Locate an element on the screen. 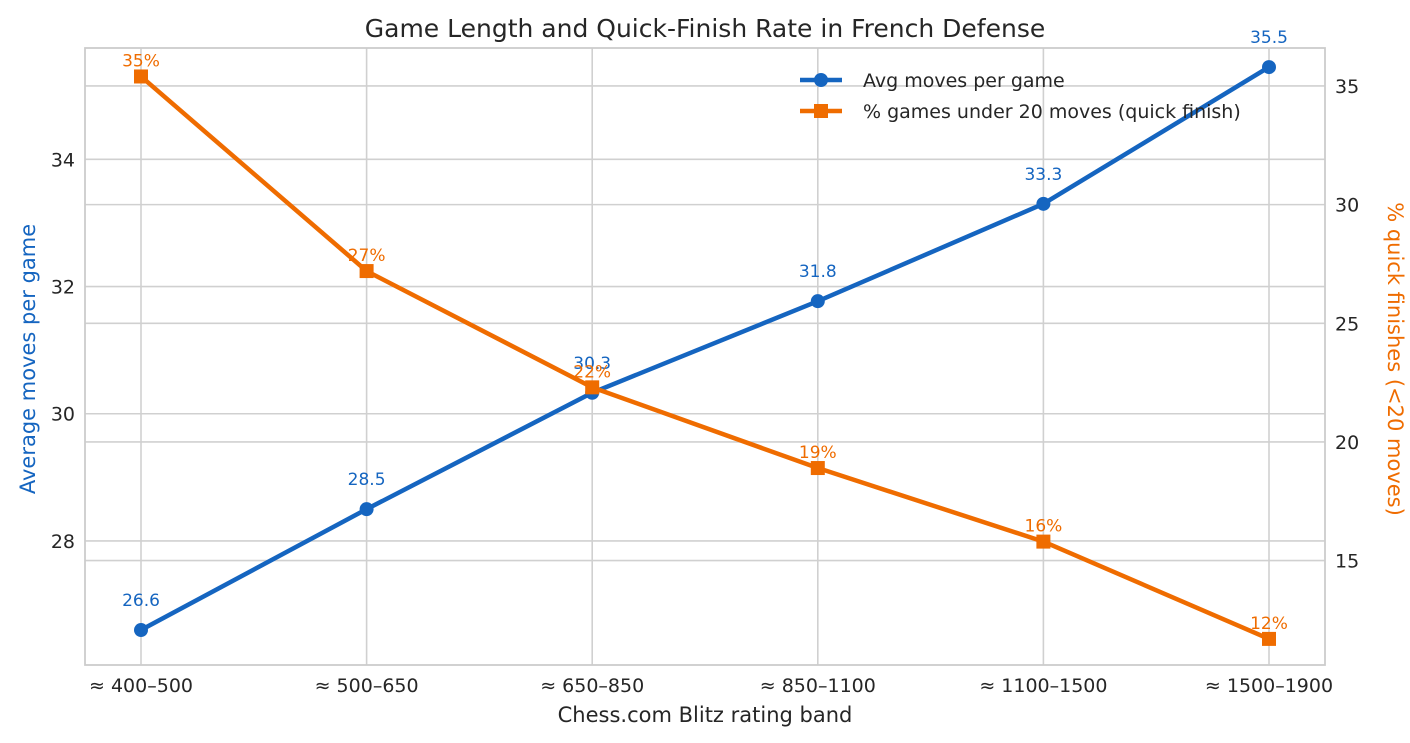 The width and height of the screenshot is (1410, 743). data-label: 30.3 is located at coordinates (592, 364).